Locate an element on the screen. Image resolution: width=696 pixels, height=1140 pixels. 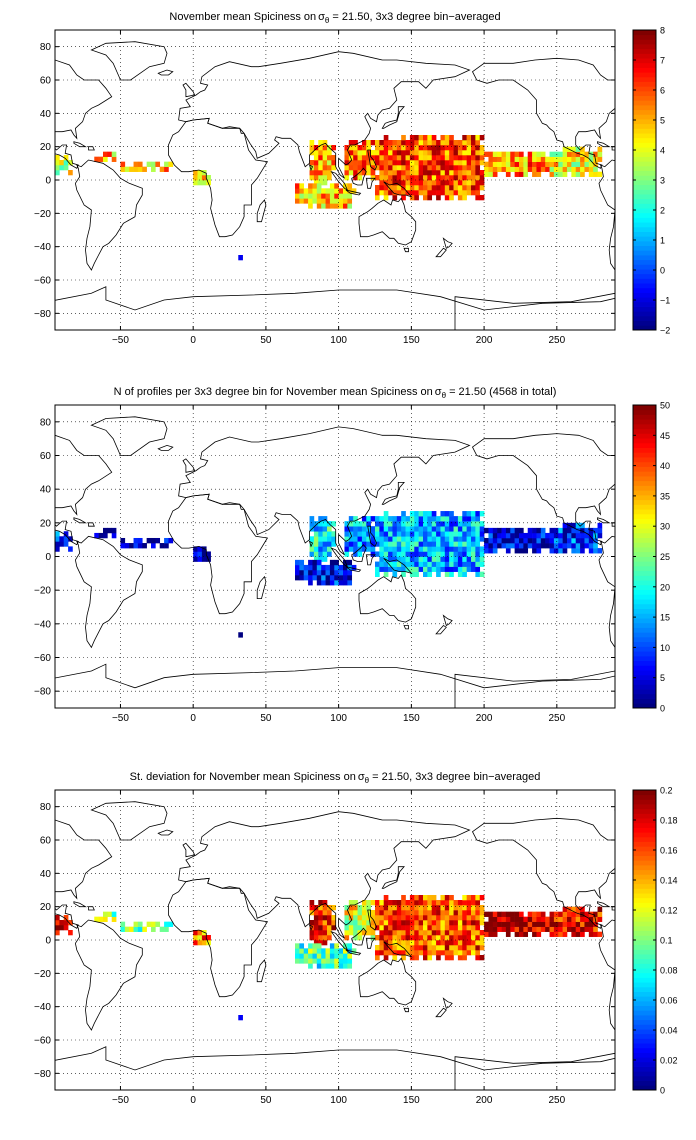
x-tick-label: 50 is located at coordinates (266, 1100).